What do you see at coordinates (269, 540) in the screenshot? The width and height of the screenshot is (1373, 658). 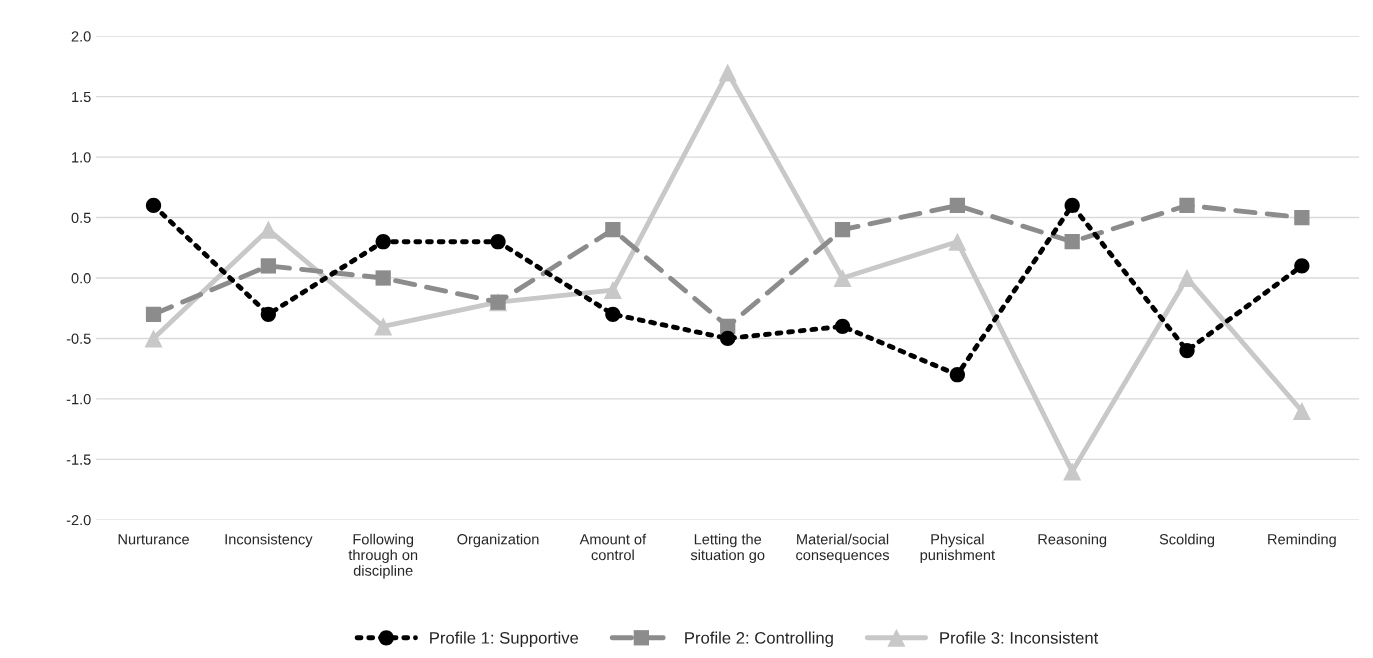 I see `x-tick-label: Inconsistency` at bounding box center [269, 540].